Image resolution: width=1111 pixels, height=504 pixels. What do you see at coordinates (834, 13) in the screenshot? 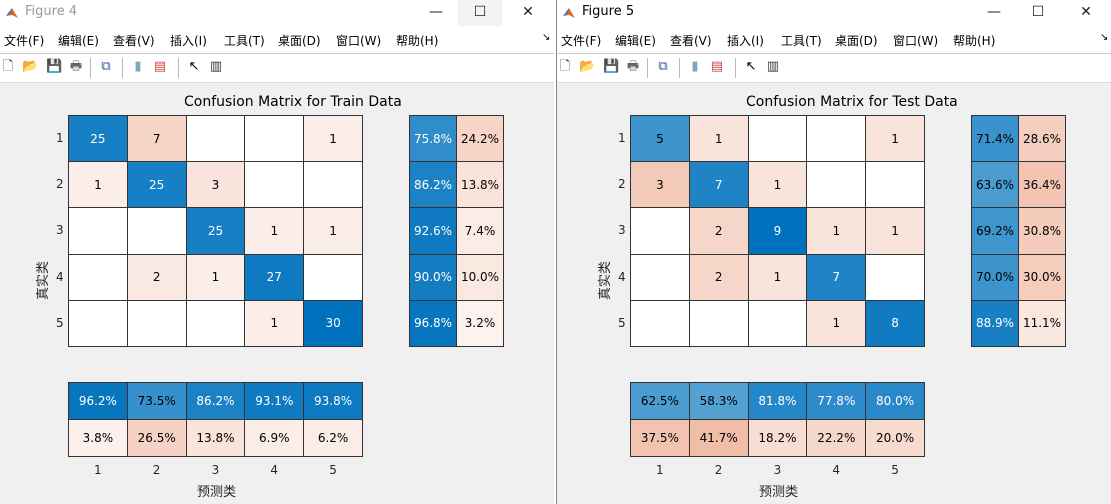
I see `title-bar: Figure 5 — ☐ ✕` at bounding box center [834, 13].